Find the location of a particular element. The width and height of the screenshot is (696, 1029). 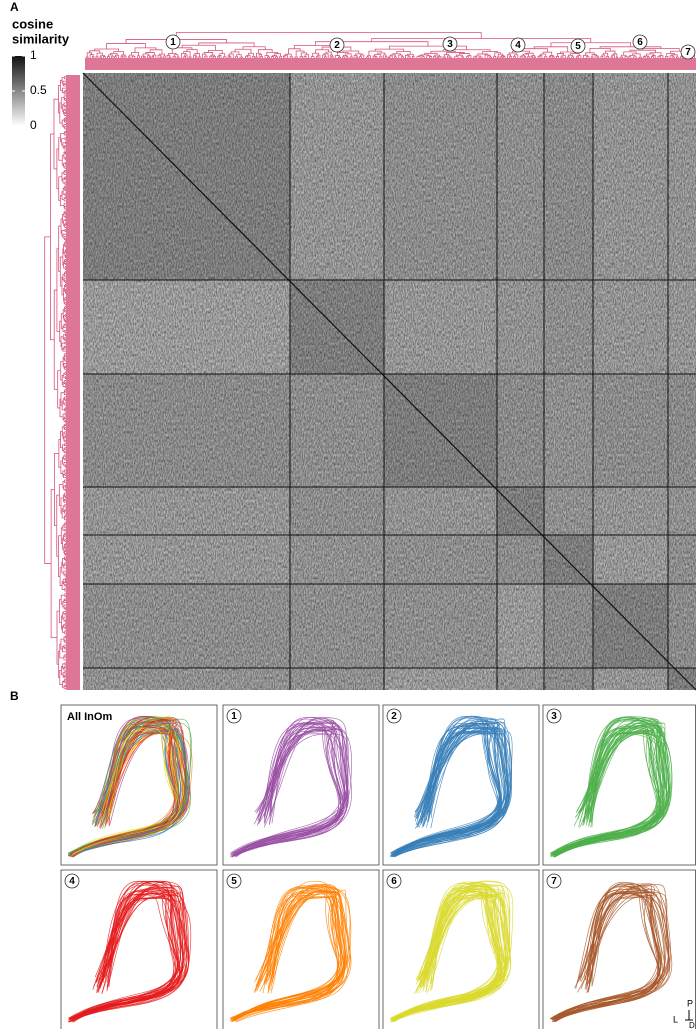

neuron-panel: 4 is located at coordinates (139, 949).